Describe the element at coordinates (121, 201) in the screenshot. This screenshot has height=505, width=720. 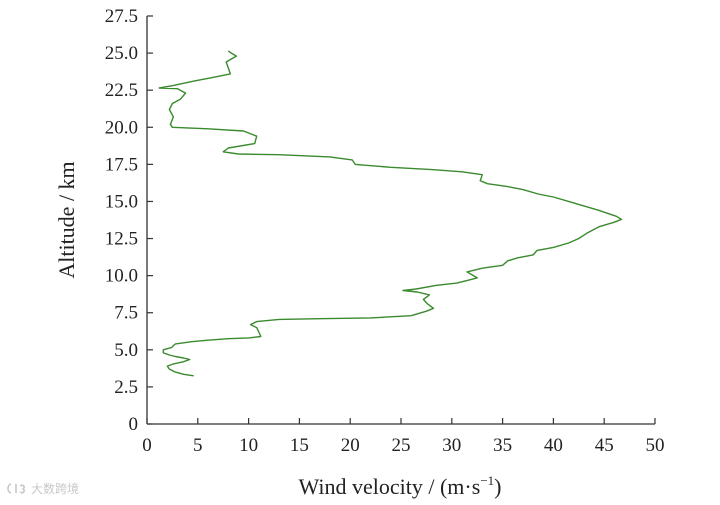
I see `y-tick-label: 15.0` at that location.